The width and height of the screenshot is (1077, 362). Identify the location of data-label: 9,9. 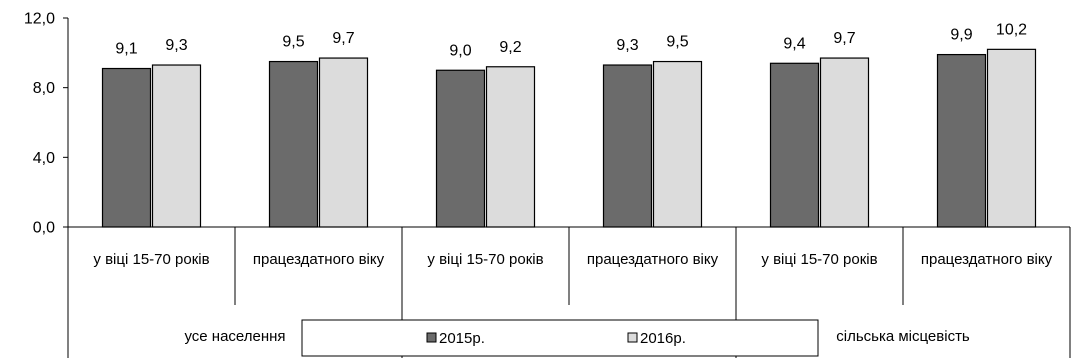
(961, 35).